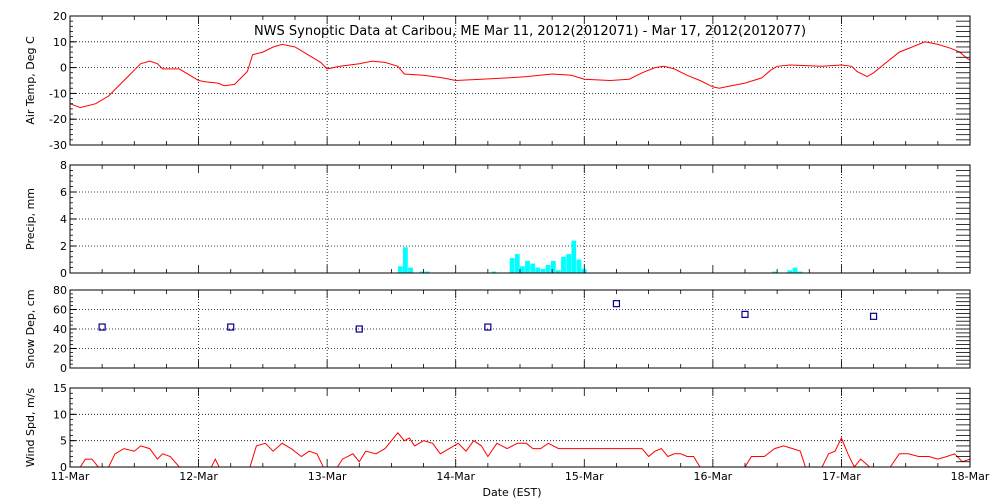  Describe the element at coordinates (63, 441) in the screenshot. I see `wind_speed-ytick-label-2: 5` at that location.